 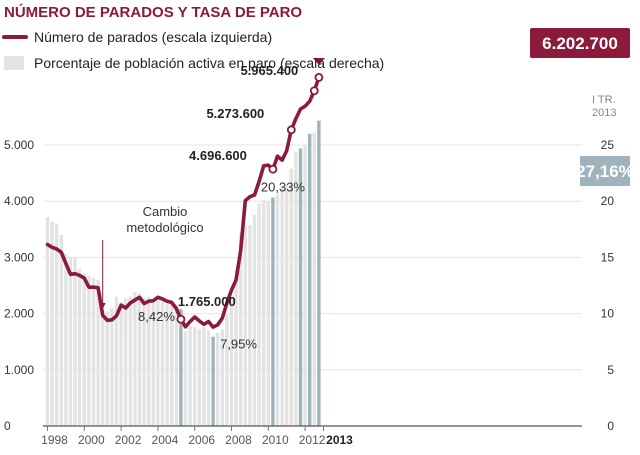 What do you see at coordinates (165, 211) in the screenshot?
I see `annotation-line1: Cambio` at bounding box center [165, 211].